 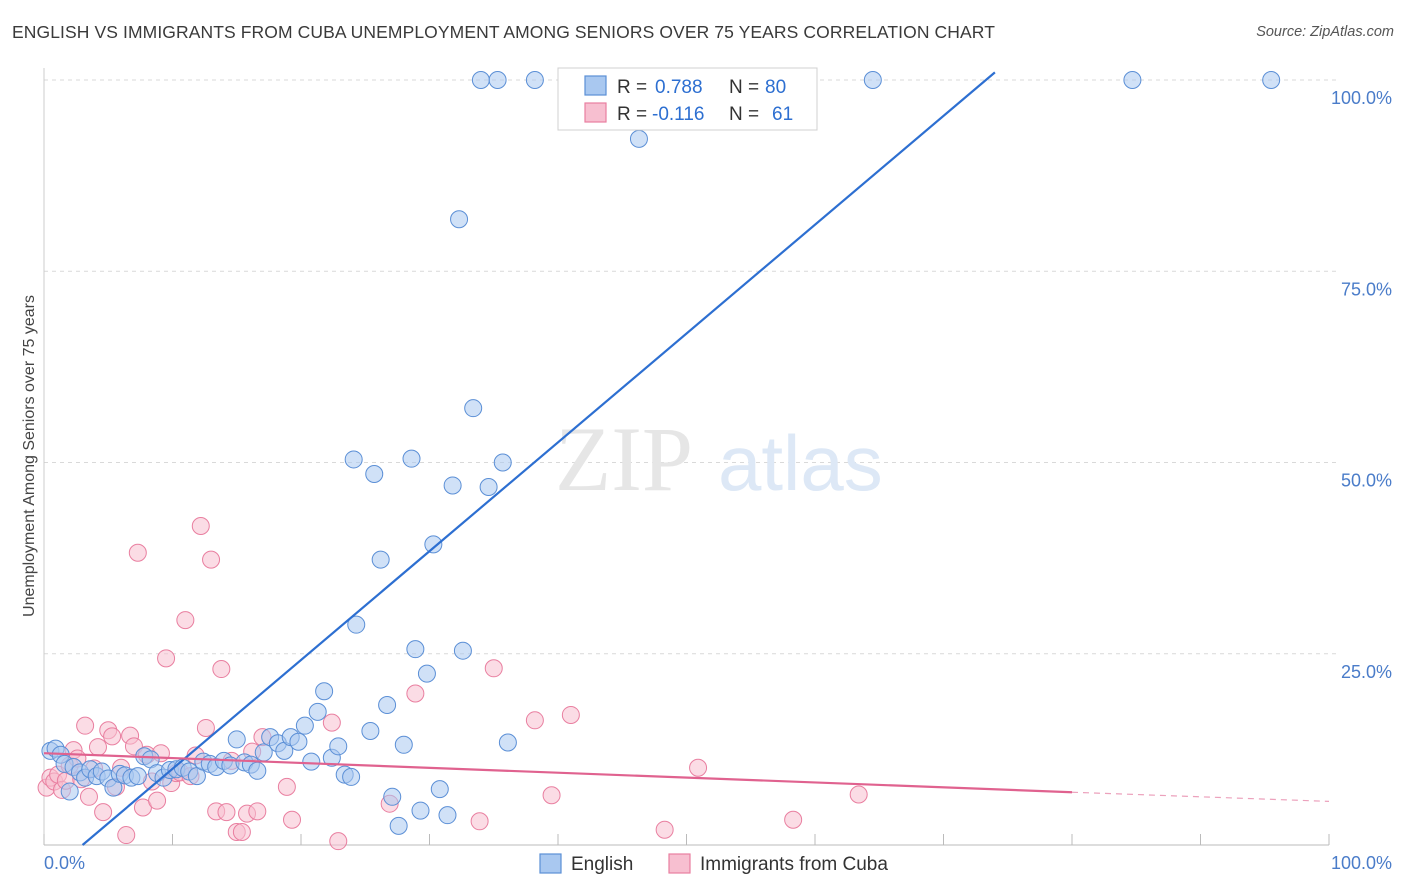 I want to click on stats-legend: R = 0.788 N = 80 R = -0.116 N = 61, so click(x=687, y=99).